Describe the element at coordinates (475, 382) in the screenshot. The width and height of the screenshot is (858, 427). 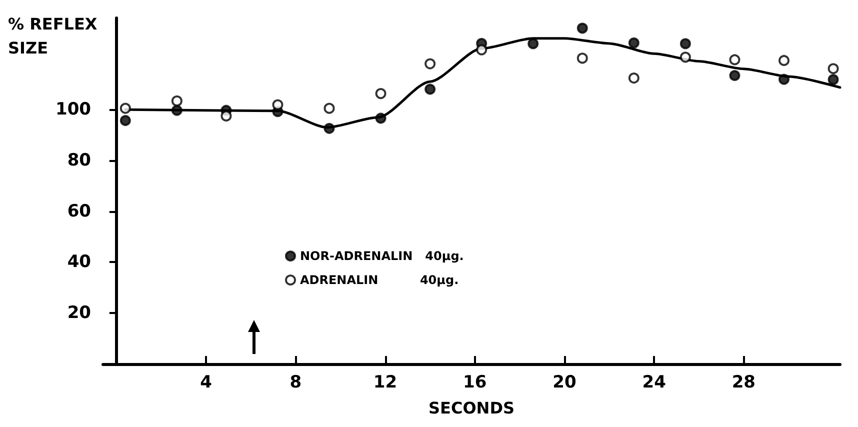
I see `x-tick-label: 16` at that location.